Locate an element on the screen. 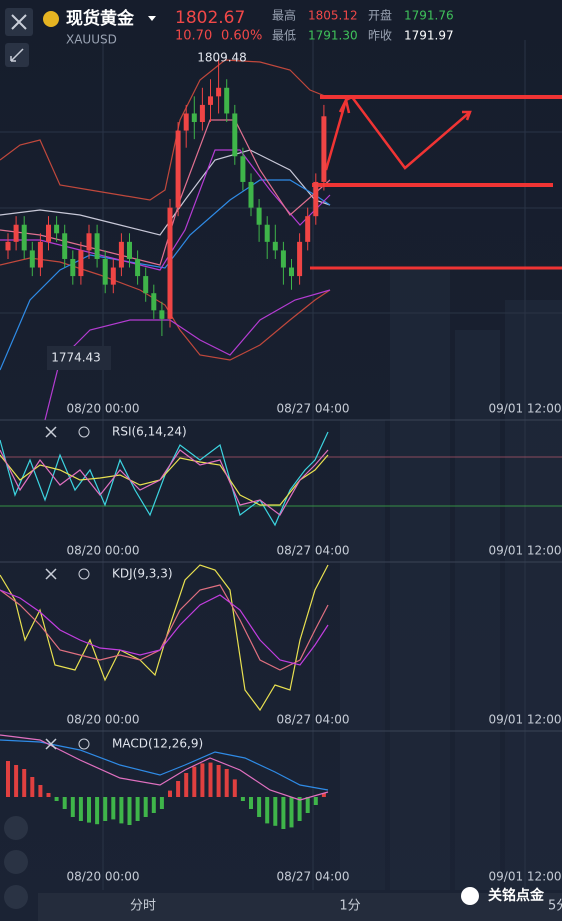 The image size is (562, 921). change-pct: 0.60% is located at coordinates (241, 36).